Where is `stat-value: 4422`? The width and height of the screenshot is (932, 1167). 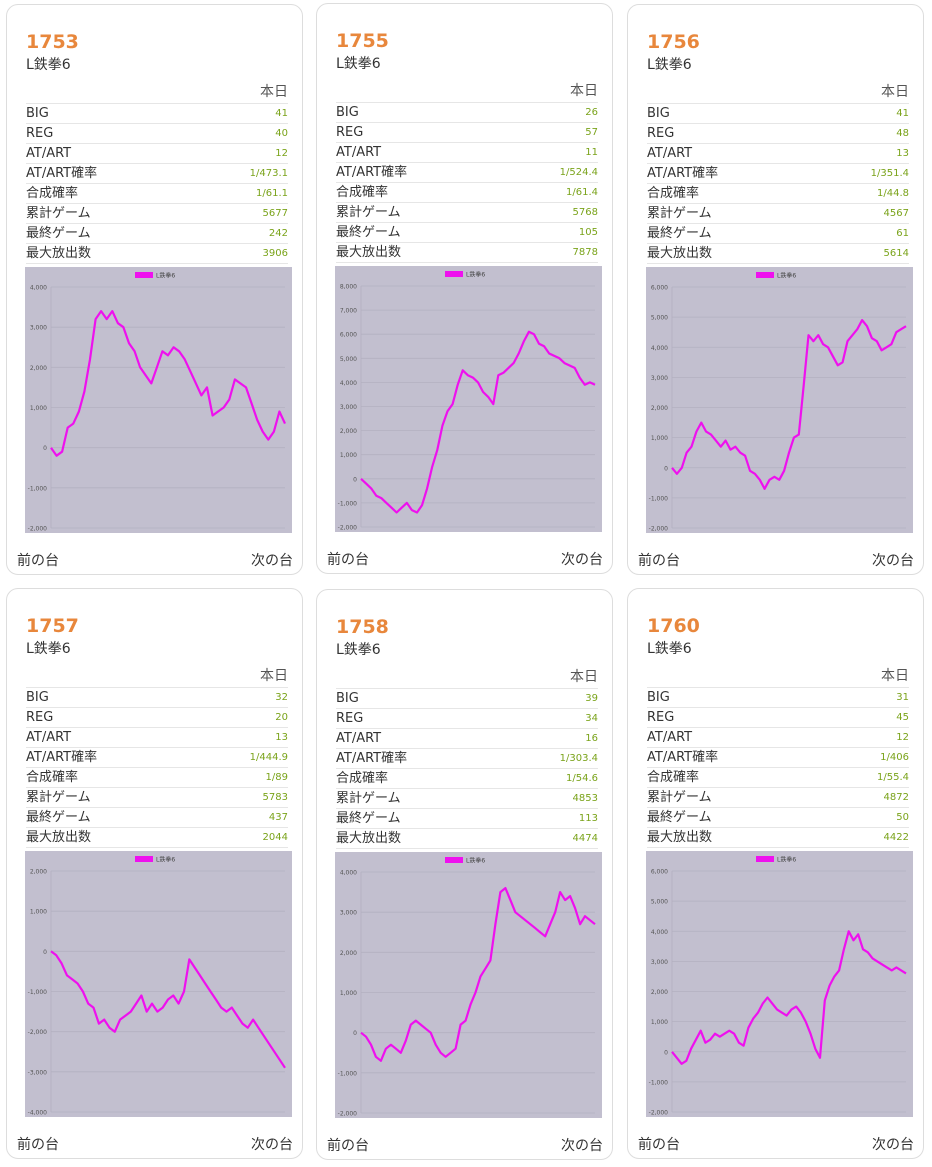
stat-value: 4422 is located at coordinates (868, 837).